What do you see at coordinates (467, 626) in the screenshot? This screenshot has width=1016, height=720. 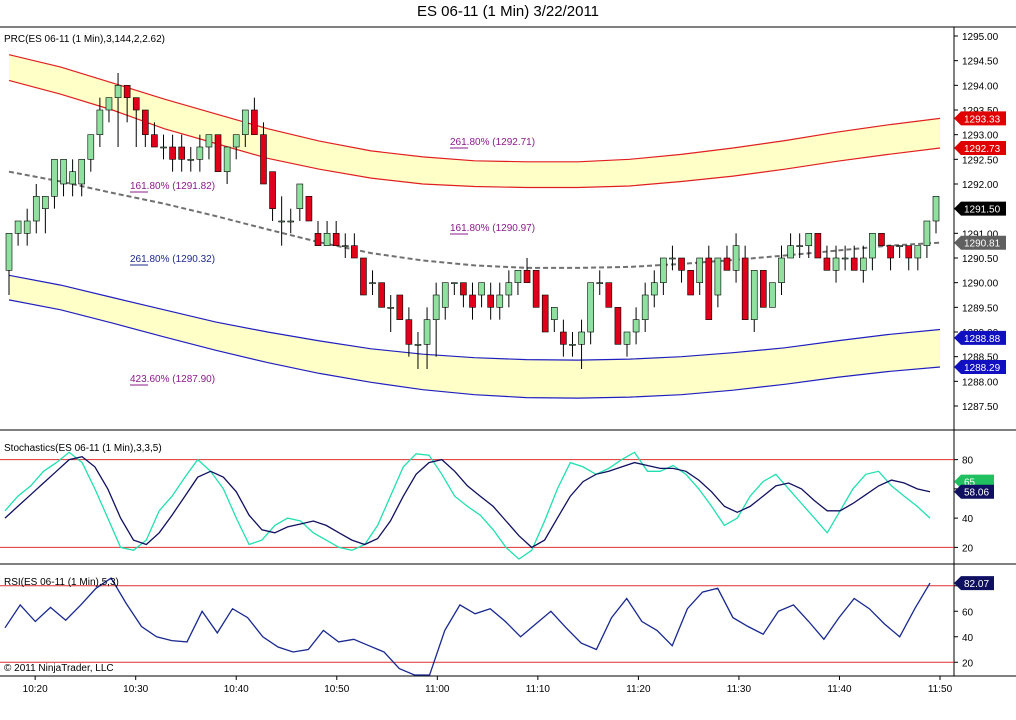 I see `rsi-line` at bounding box center [467, 626].